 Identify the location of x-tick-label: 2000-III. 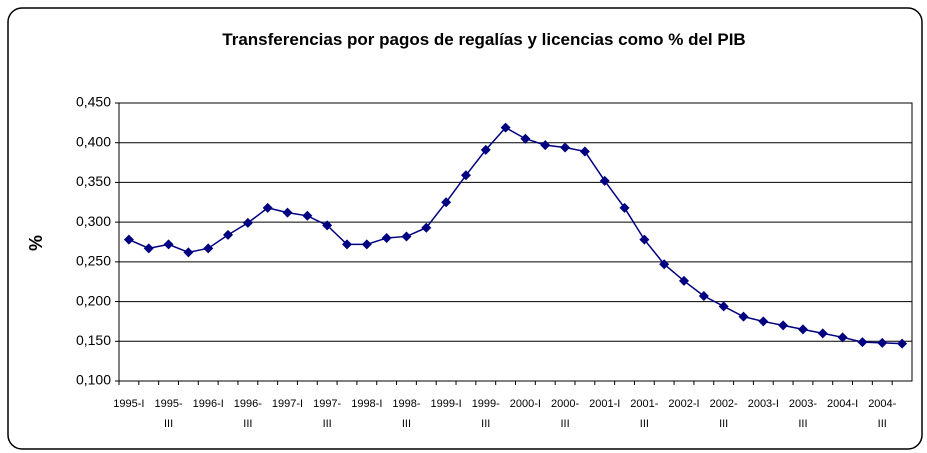
(565, 414).